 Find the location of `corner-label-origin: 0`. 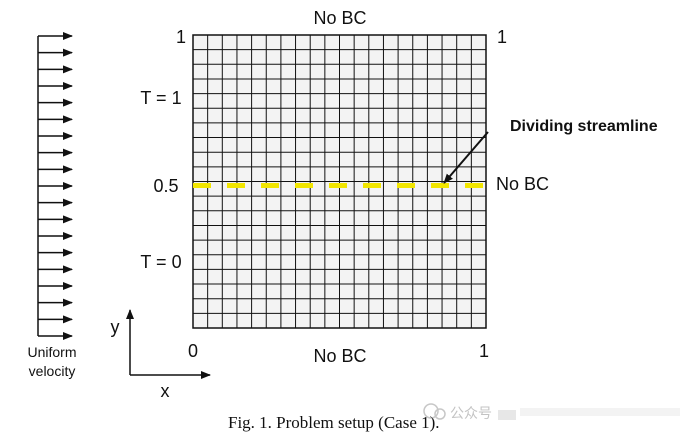

corner-label-origin: 0 is located at coordinates (193, 351).